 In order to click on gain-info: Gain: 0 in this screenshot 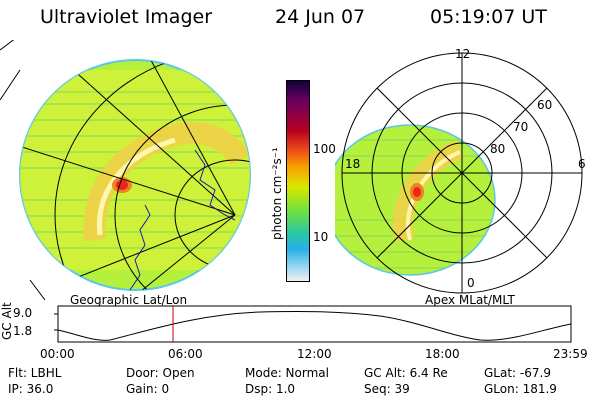, I will do `click(148, 389)`.